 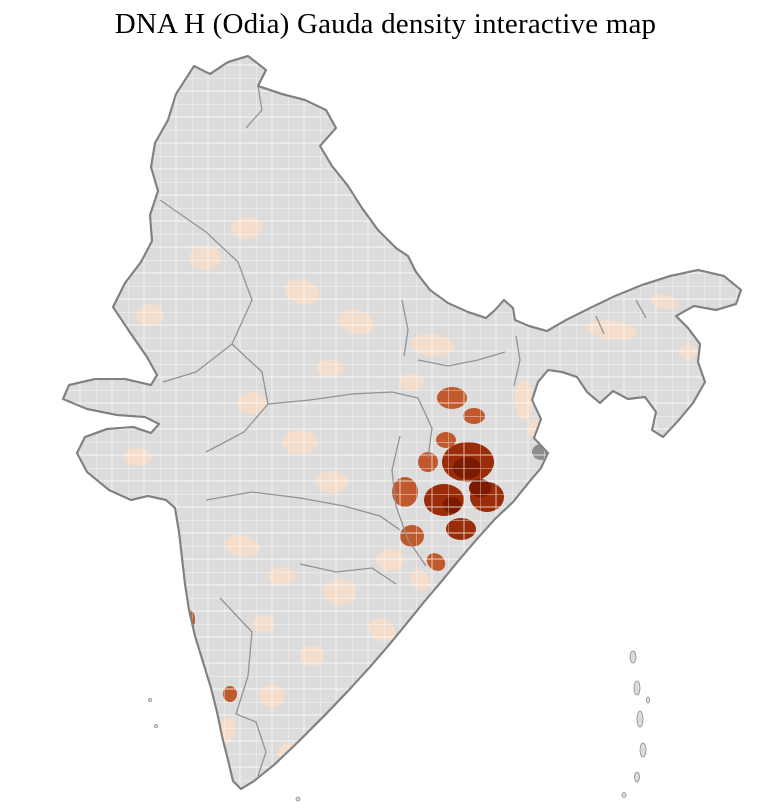 I want to click on map-region-karnataka-north: karnataka-north — Low density, so click(x=264, y=624).